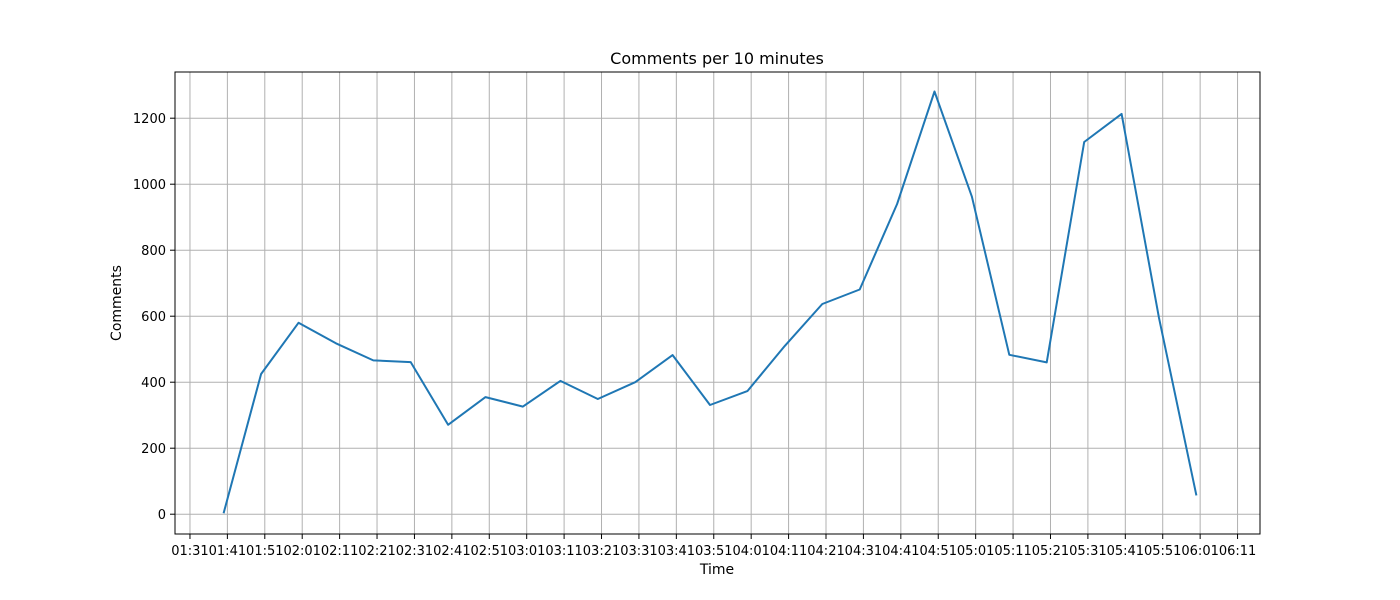 The height and width of the screenshot is (600, 1400). What do you see at coordinates (189, 551) in the screenshot?
I see `x-tick-label: 01:31` at bounding box center [189, 551].